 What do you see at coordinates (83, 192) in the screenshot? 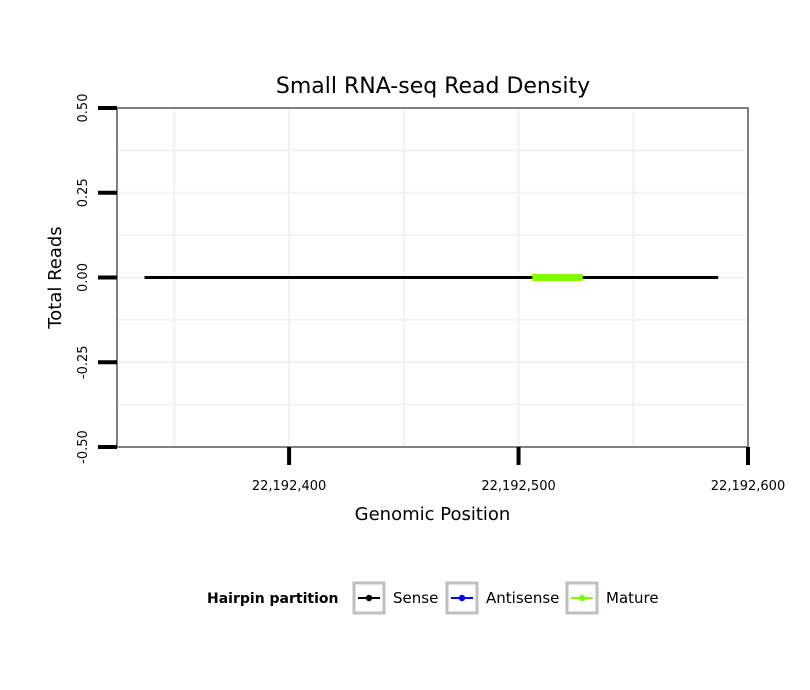
I see `y-tick-label: 0.25` at bounding box center [83, 192].